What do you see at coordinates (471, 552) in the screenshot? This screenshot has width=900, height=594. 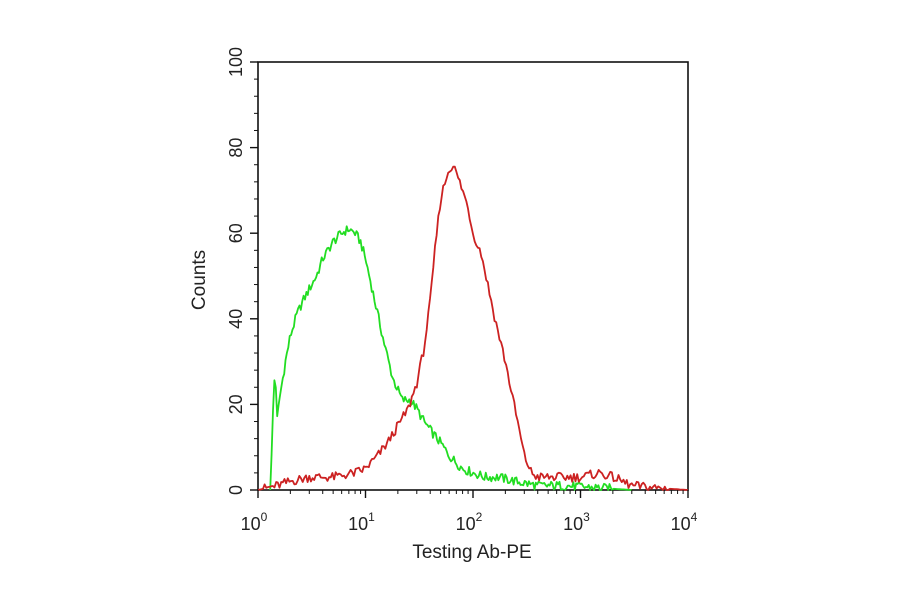 I see `x-axis-label: Testing Ab-PE` at bounding box center [471, 552].